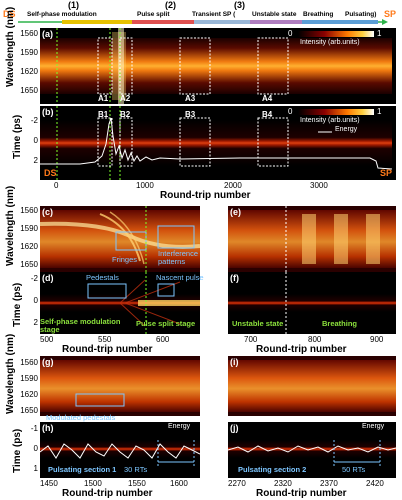 This screenshot has height=500, width=402. Describe the element at coordinates (125, 98) in the screenshot. I see `box-a2: A2` at that location.